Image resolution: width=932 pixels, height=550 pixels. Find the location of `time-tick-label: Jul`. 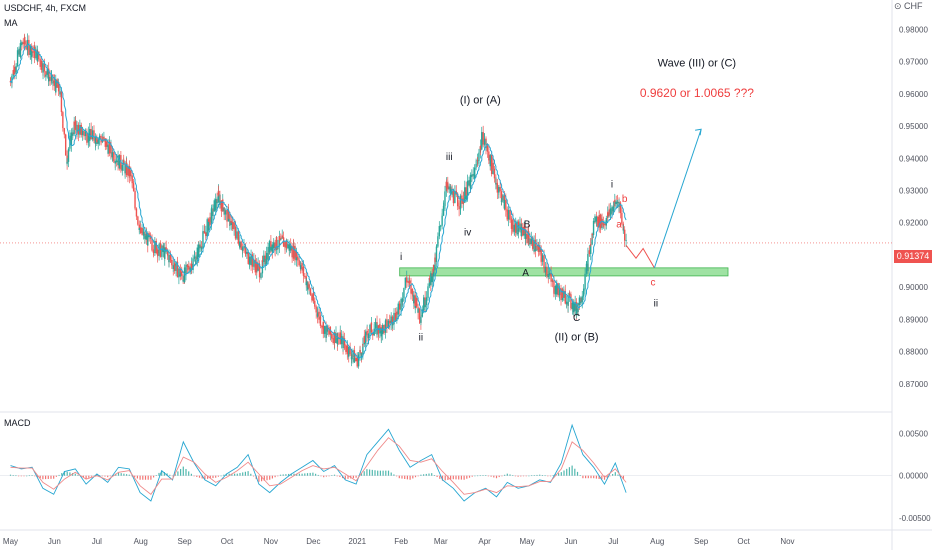

time-tick-label: Jul is located at coordinates (97, 541).